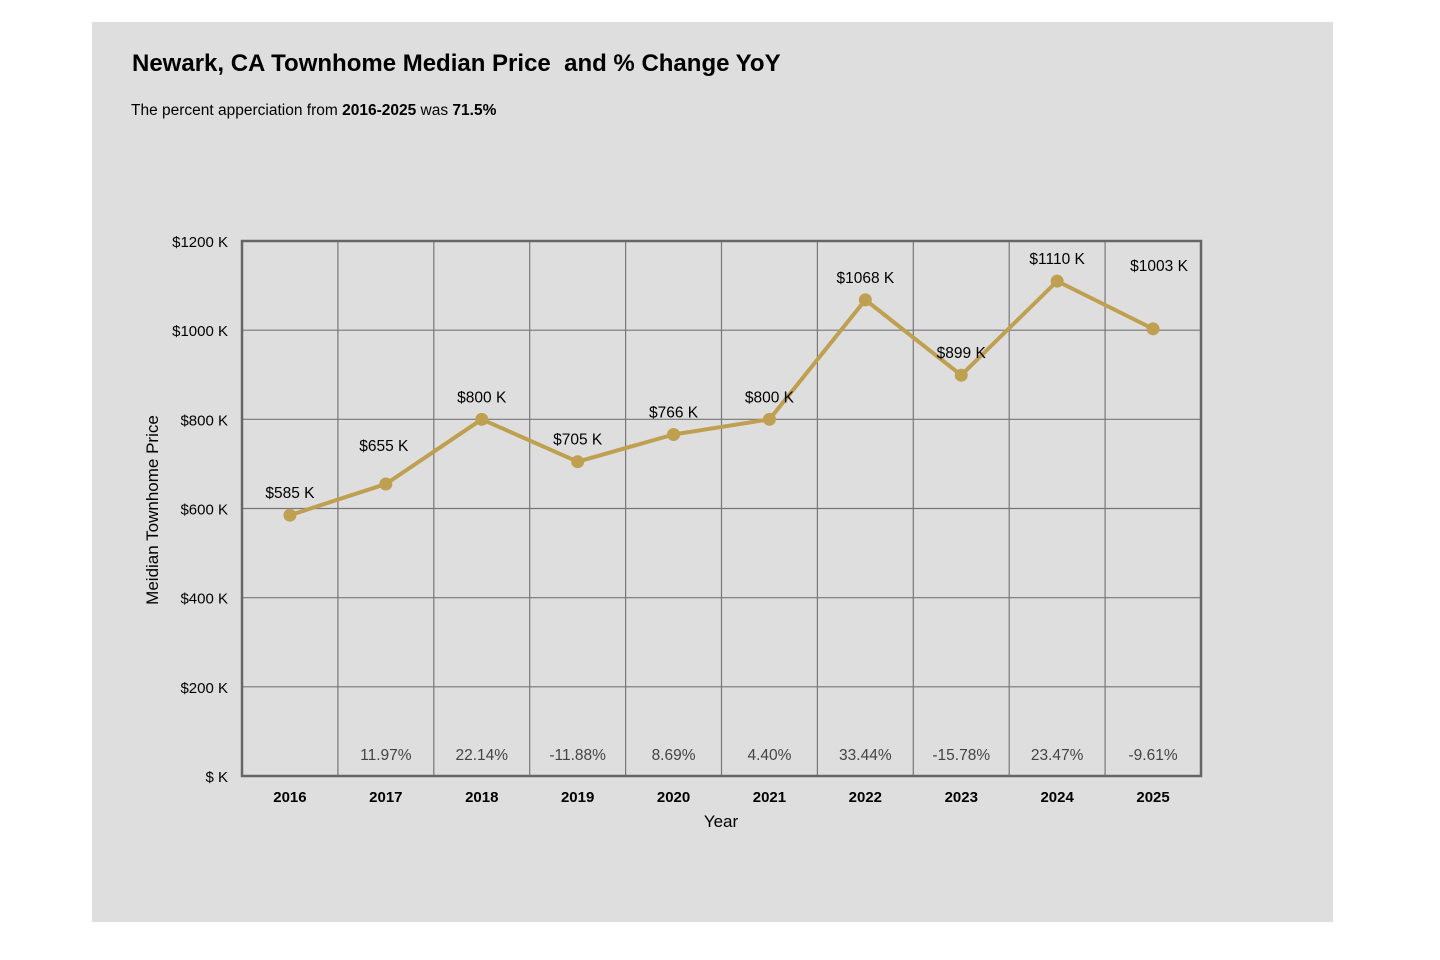 This screenshot has width=1440, height=960. Describe the element at coordinates (200, 331) in the screenshot. I see `y-tick-label: $1000 K` at that location.